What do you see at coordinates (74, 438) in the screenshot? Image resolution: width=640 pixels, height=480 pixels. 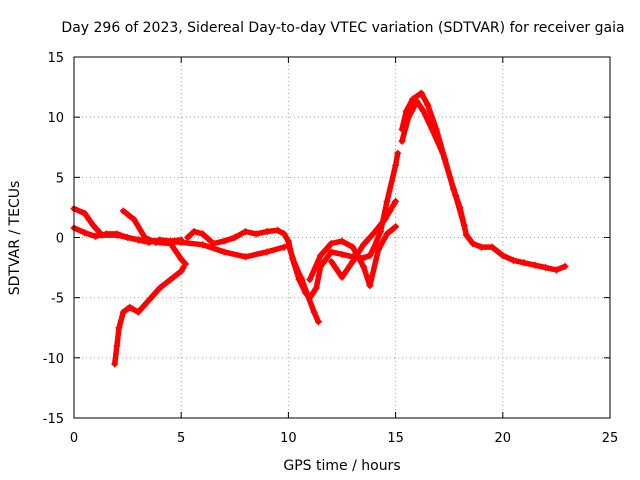 I see `x-tick-label: 0` at bounding box center [74, 438].